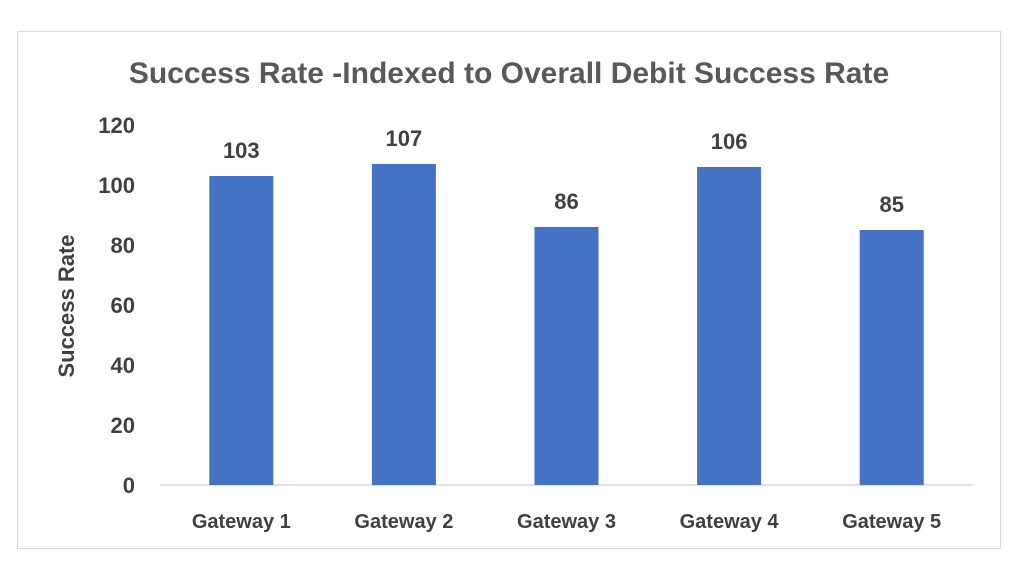  I want to click on data-label: 107, so click(404, 138).